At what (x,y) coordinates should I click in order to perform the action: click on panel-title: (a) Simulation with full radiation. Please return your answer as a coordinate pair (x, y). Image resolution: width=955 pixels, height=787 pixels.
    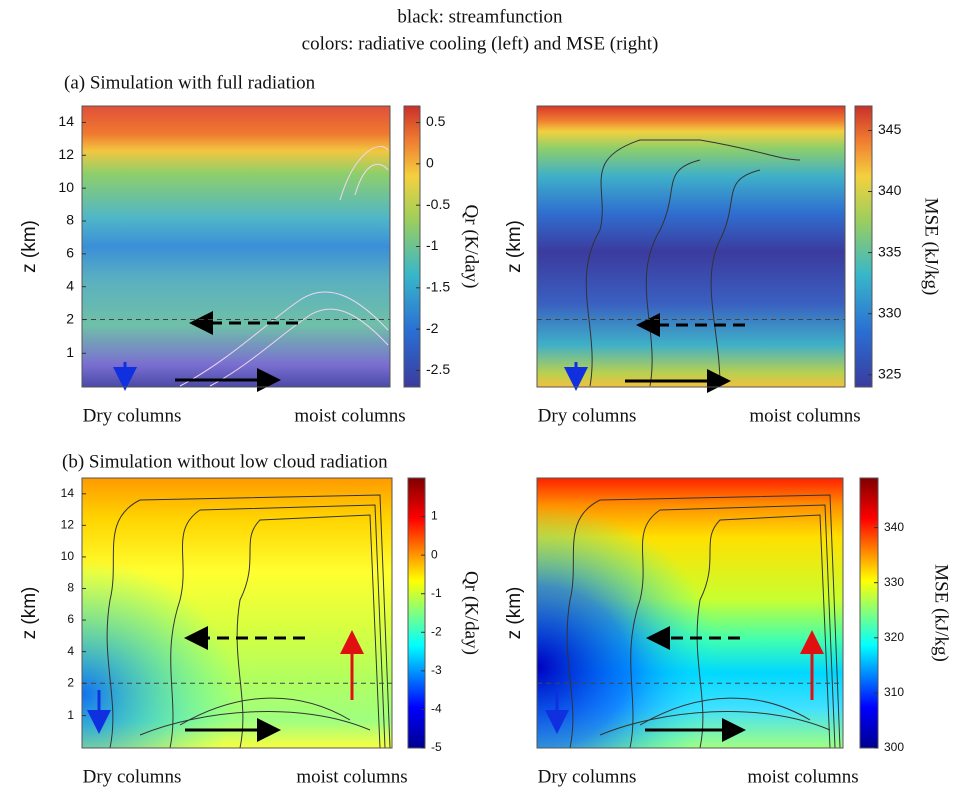
    Looking at the image, I should click on (190, 82).